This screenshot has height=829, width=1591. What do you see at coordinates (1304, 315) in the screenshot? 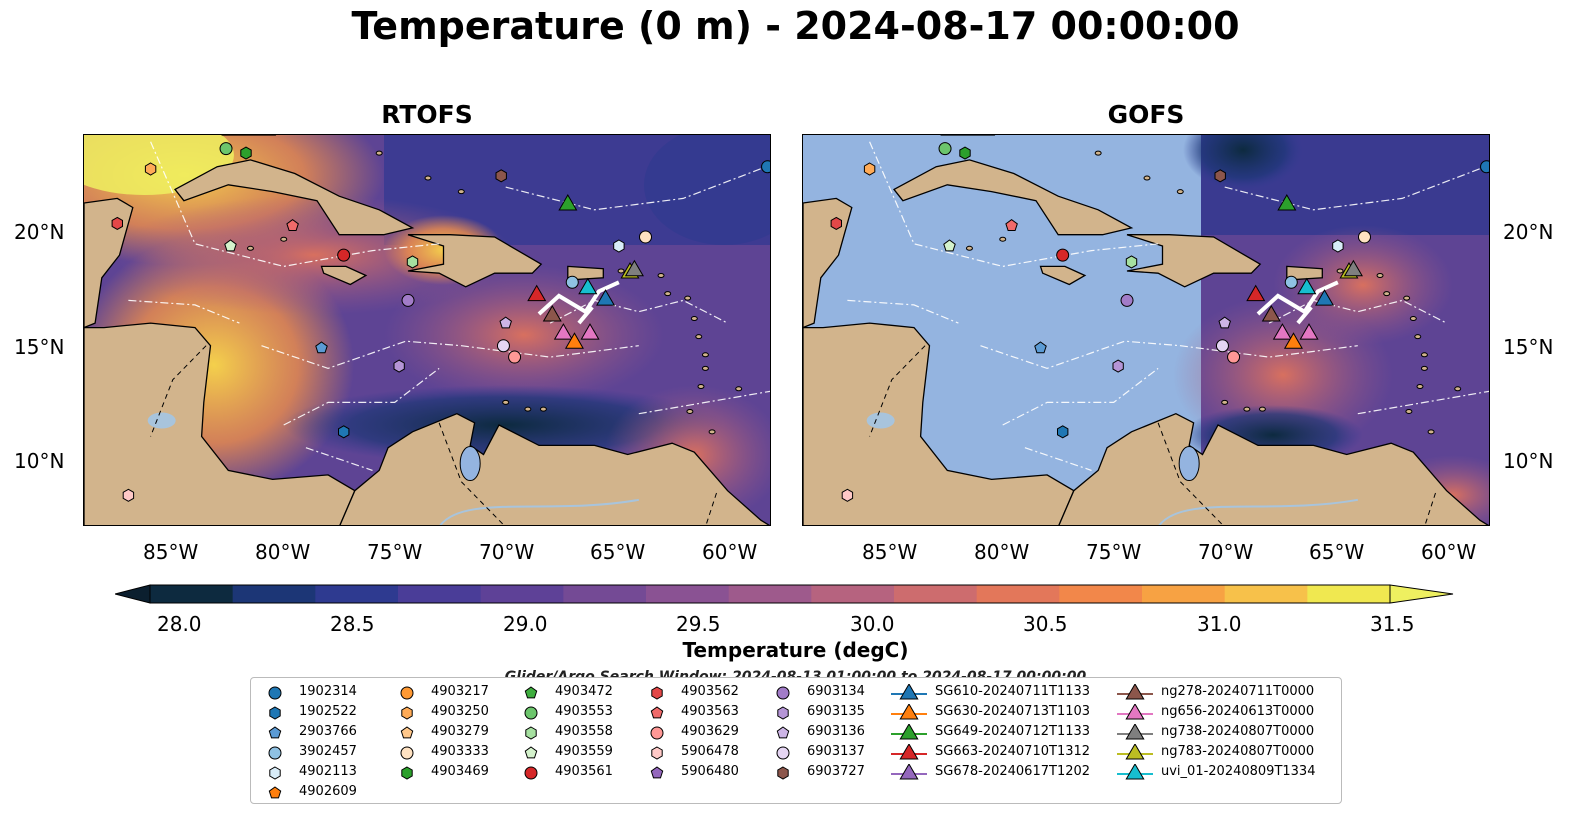
I see `gofs-glider-track` at bounding box center [1304, 315].